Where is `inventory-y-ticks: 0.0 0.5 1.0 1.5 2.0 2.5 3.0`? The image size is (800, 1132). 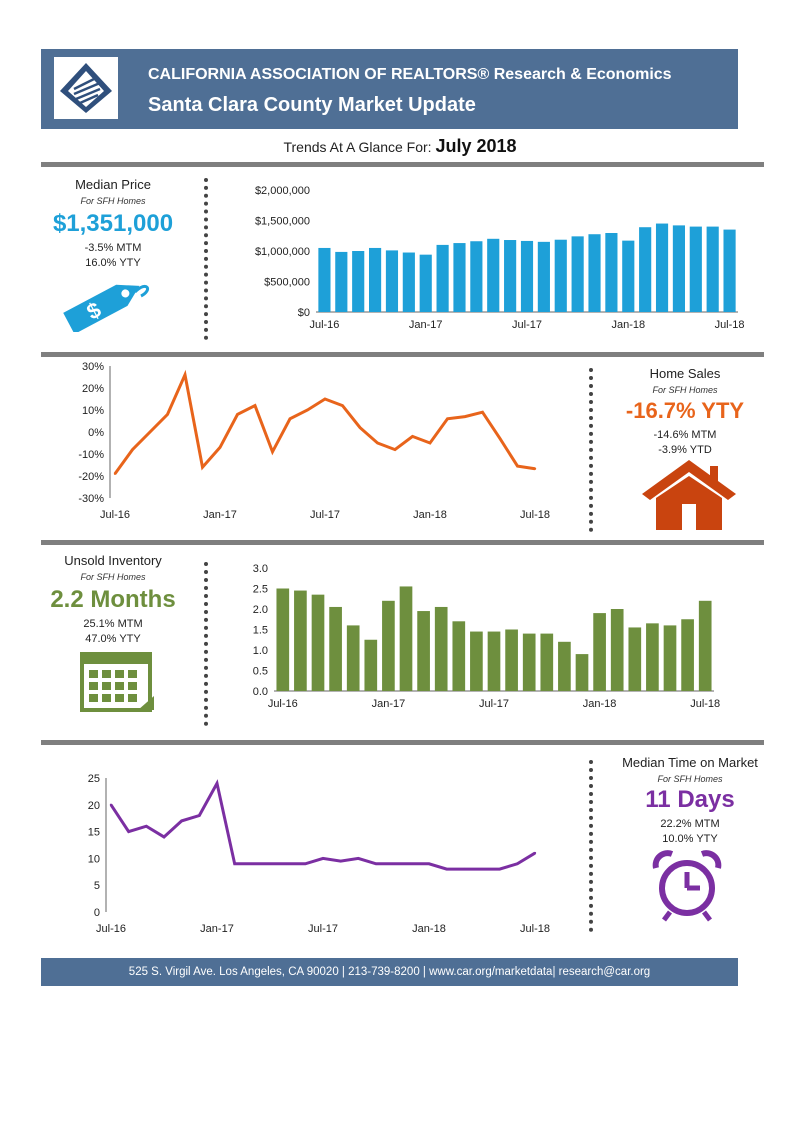 inventory-y-ticks: 0.0 0.5 1.0 1.5 2.0 2.5 3.0 is located at coordinates (260, 630).